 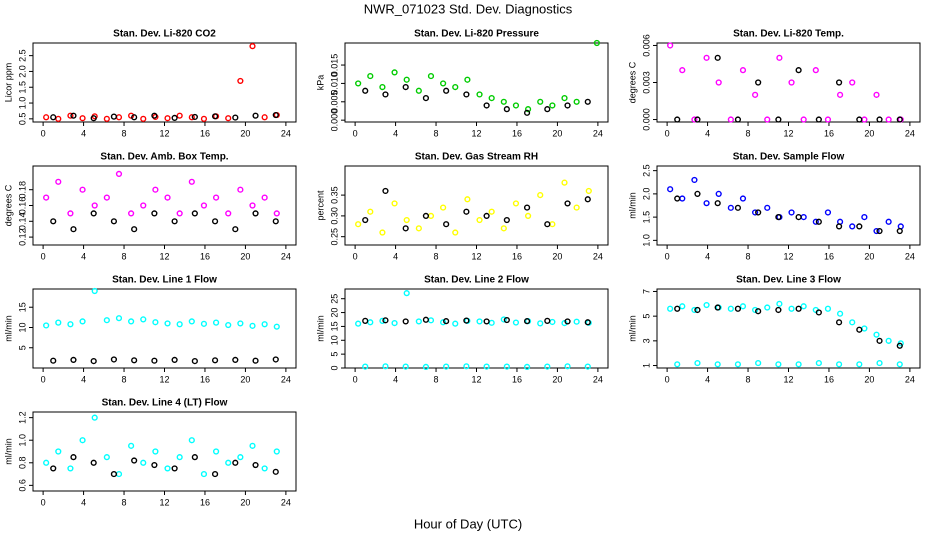 I want to click on y-tick-label: 0.25, so click(x=334, y=237).